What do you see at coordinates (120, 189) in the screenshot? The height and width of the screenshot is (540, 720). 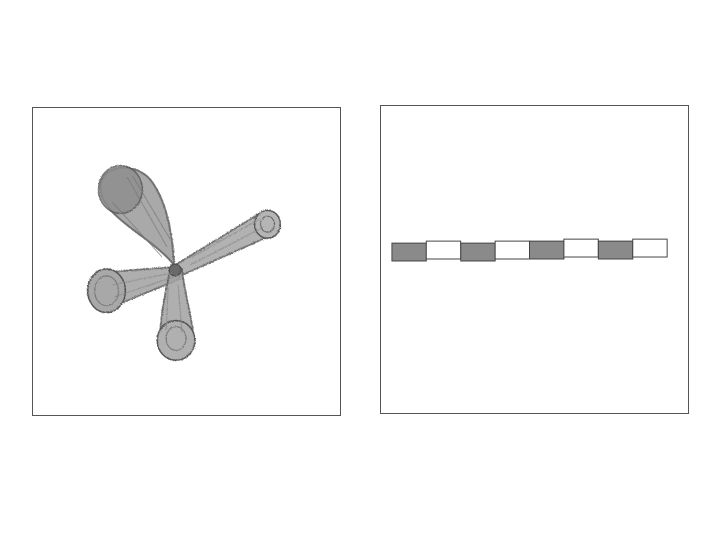 I see `upper-left-lobe-end` at bounding box center [120, 189].